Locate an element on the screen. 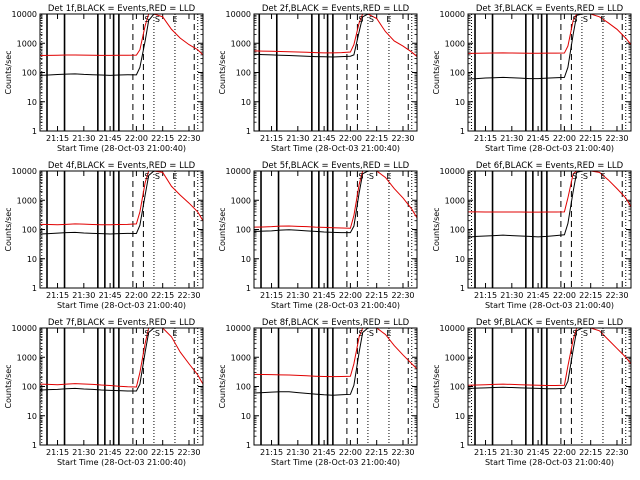 Image resolution: width=640 pixels, height=480 pixels. panel-title: Det 4f,BLACK = Events,RED = LLD is located at coordinates (122, 166).